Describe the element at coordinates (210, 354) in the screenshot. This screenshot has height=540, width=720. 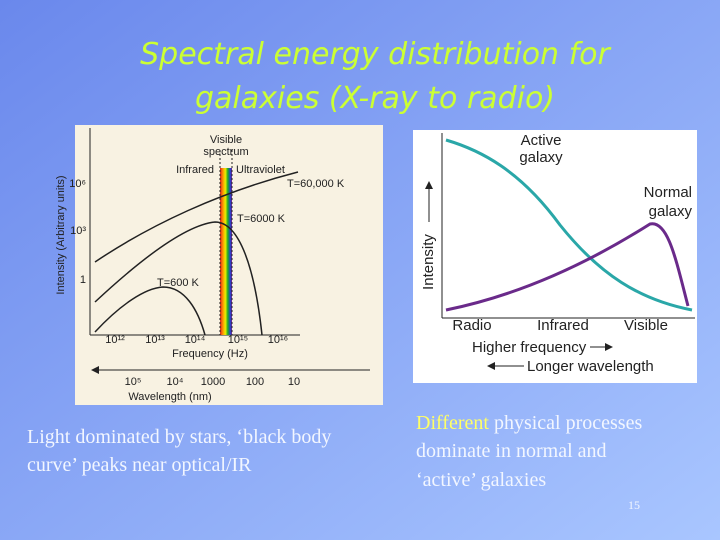
I see `frequency-label: Frequency (Hz)` at that location.